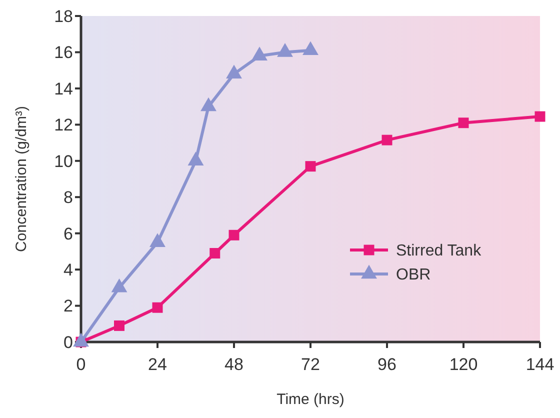  Describe the element at coordinates (21, 179) in the screenshot. I see `y-axis-title: Concentration (g/dm³)` at that location.